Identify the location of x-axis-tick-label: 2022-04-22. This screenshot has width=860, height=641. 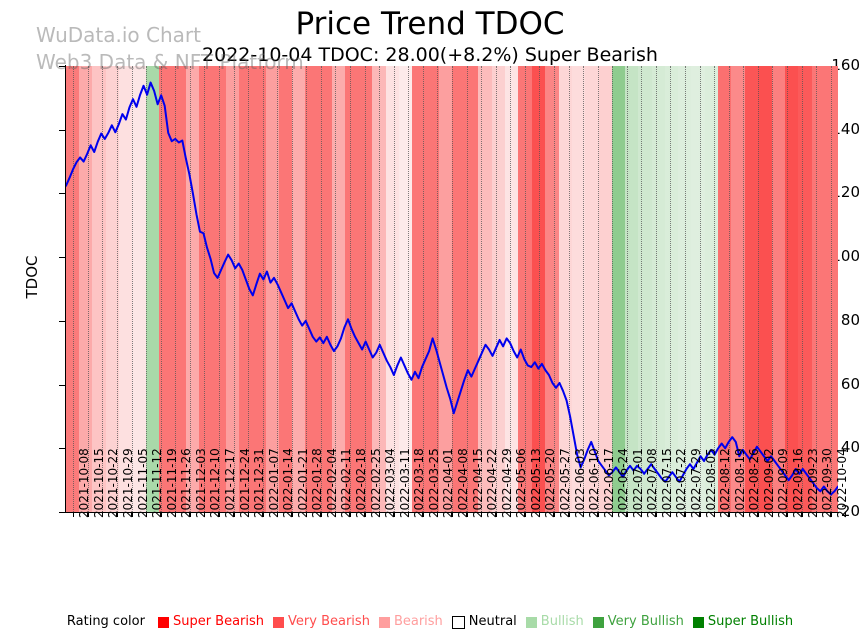
(492, 483).